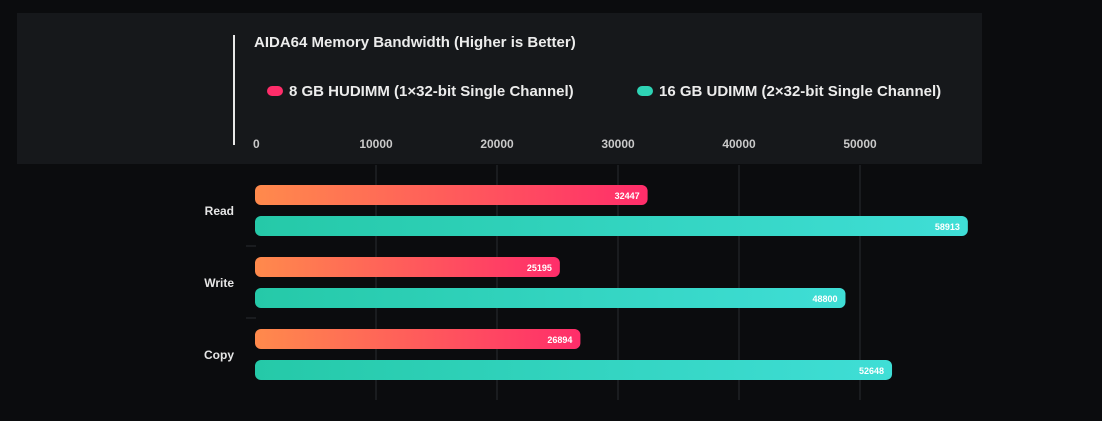  I want to click on tick-label: 0, so click(256, 144).